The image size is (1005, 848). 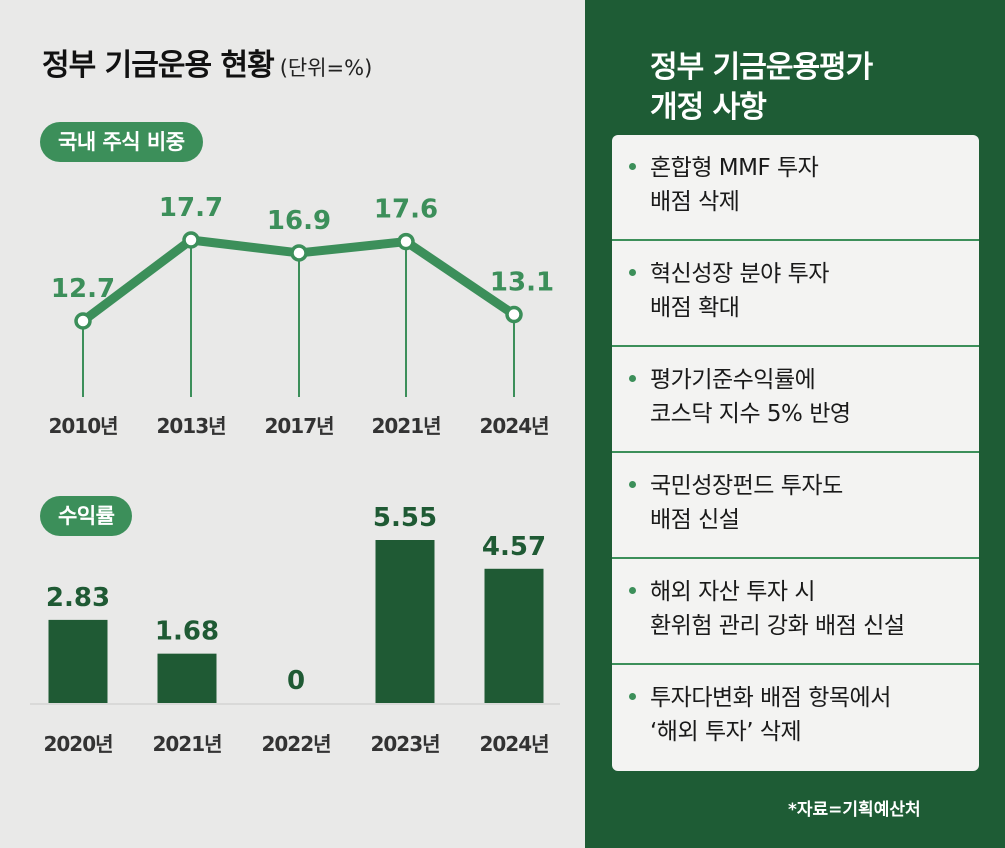 What do you see at coordinates (746, 486) in the screenshot?
I see `change-line: 국민성장펀드 투자도` at bounding box center [746, 486].